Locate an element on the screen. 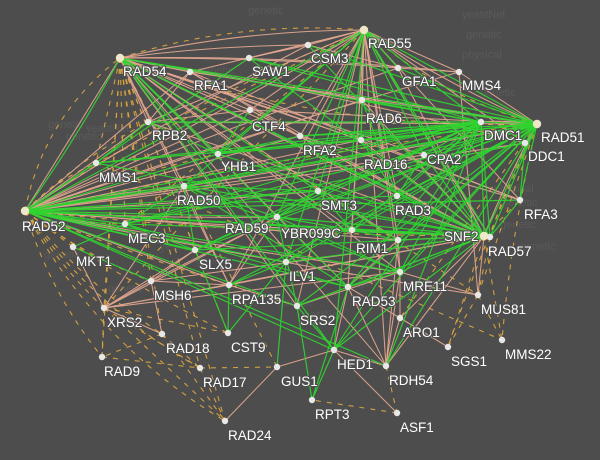  node-label-cst9: CST9 is located at coordinates (248, 347).